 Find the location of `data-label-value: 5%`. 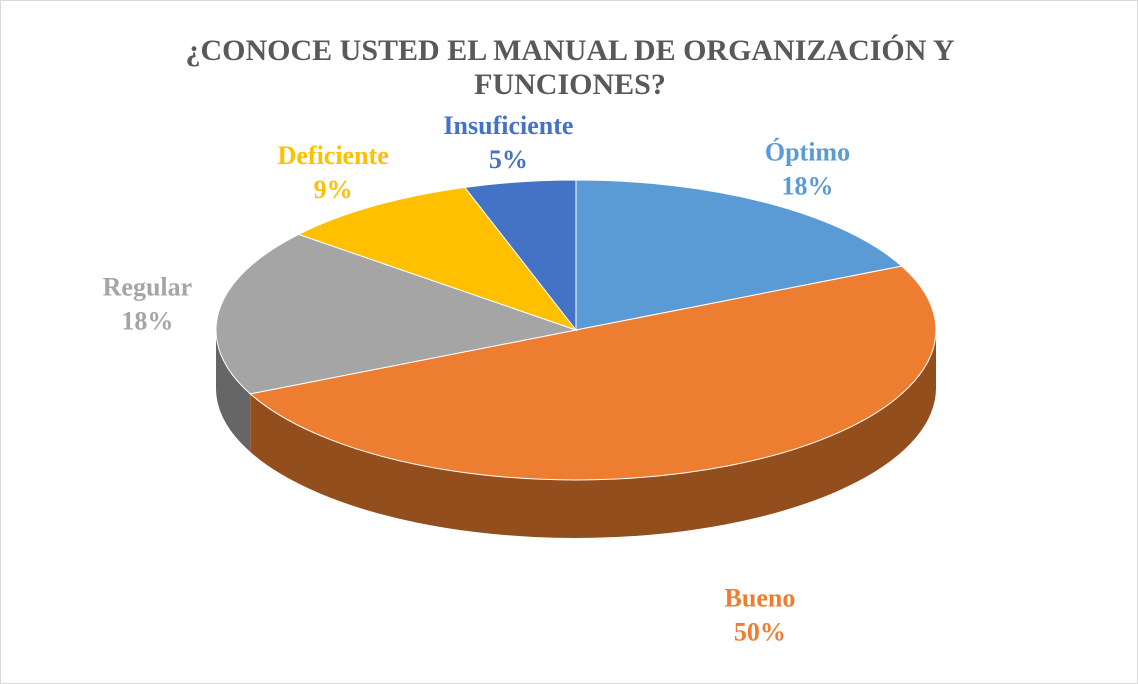

data-label-value: 5% is located at coordinates (508, 159).